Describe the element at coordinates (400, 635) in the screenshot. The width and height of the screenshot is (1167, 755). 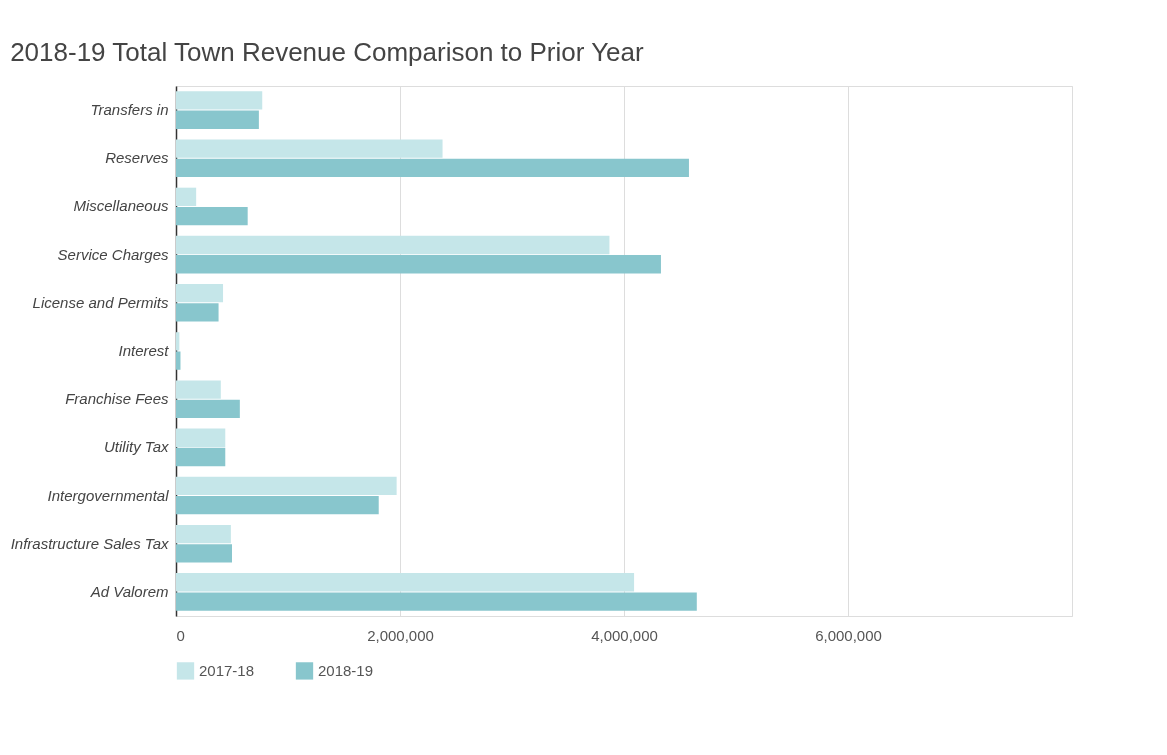
I see `x-tick-label: 2,000,000` at that location.